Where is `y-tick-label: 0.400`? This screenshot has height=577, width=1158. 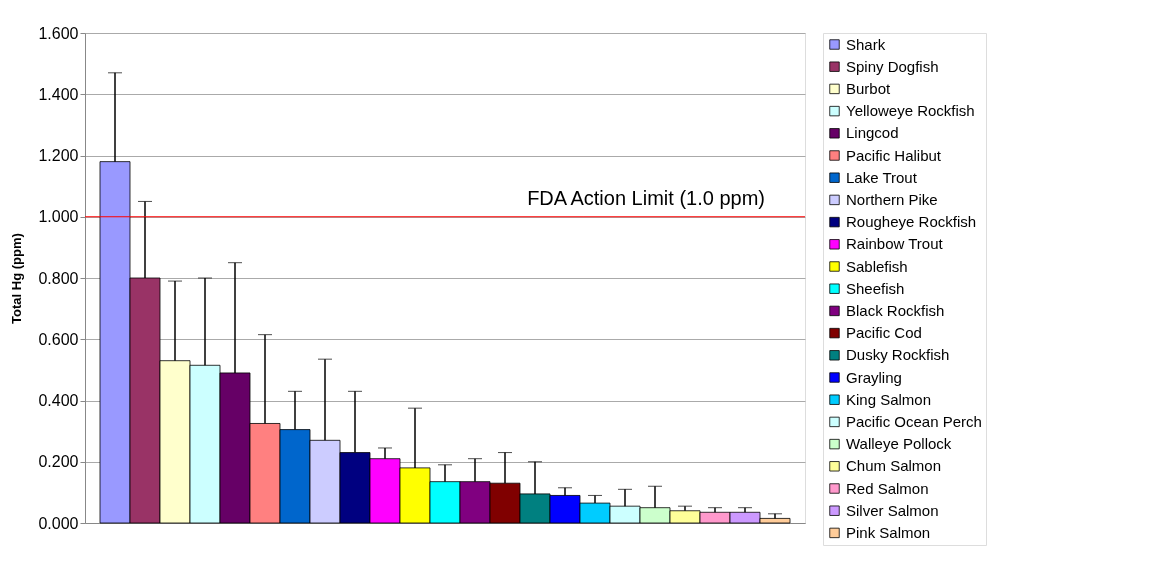 y-tick-label: 0.400 is located at coordinates (58, 400).